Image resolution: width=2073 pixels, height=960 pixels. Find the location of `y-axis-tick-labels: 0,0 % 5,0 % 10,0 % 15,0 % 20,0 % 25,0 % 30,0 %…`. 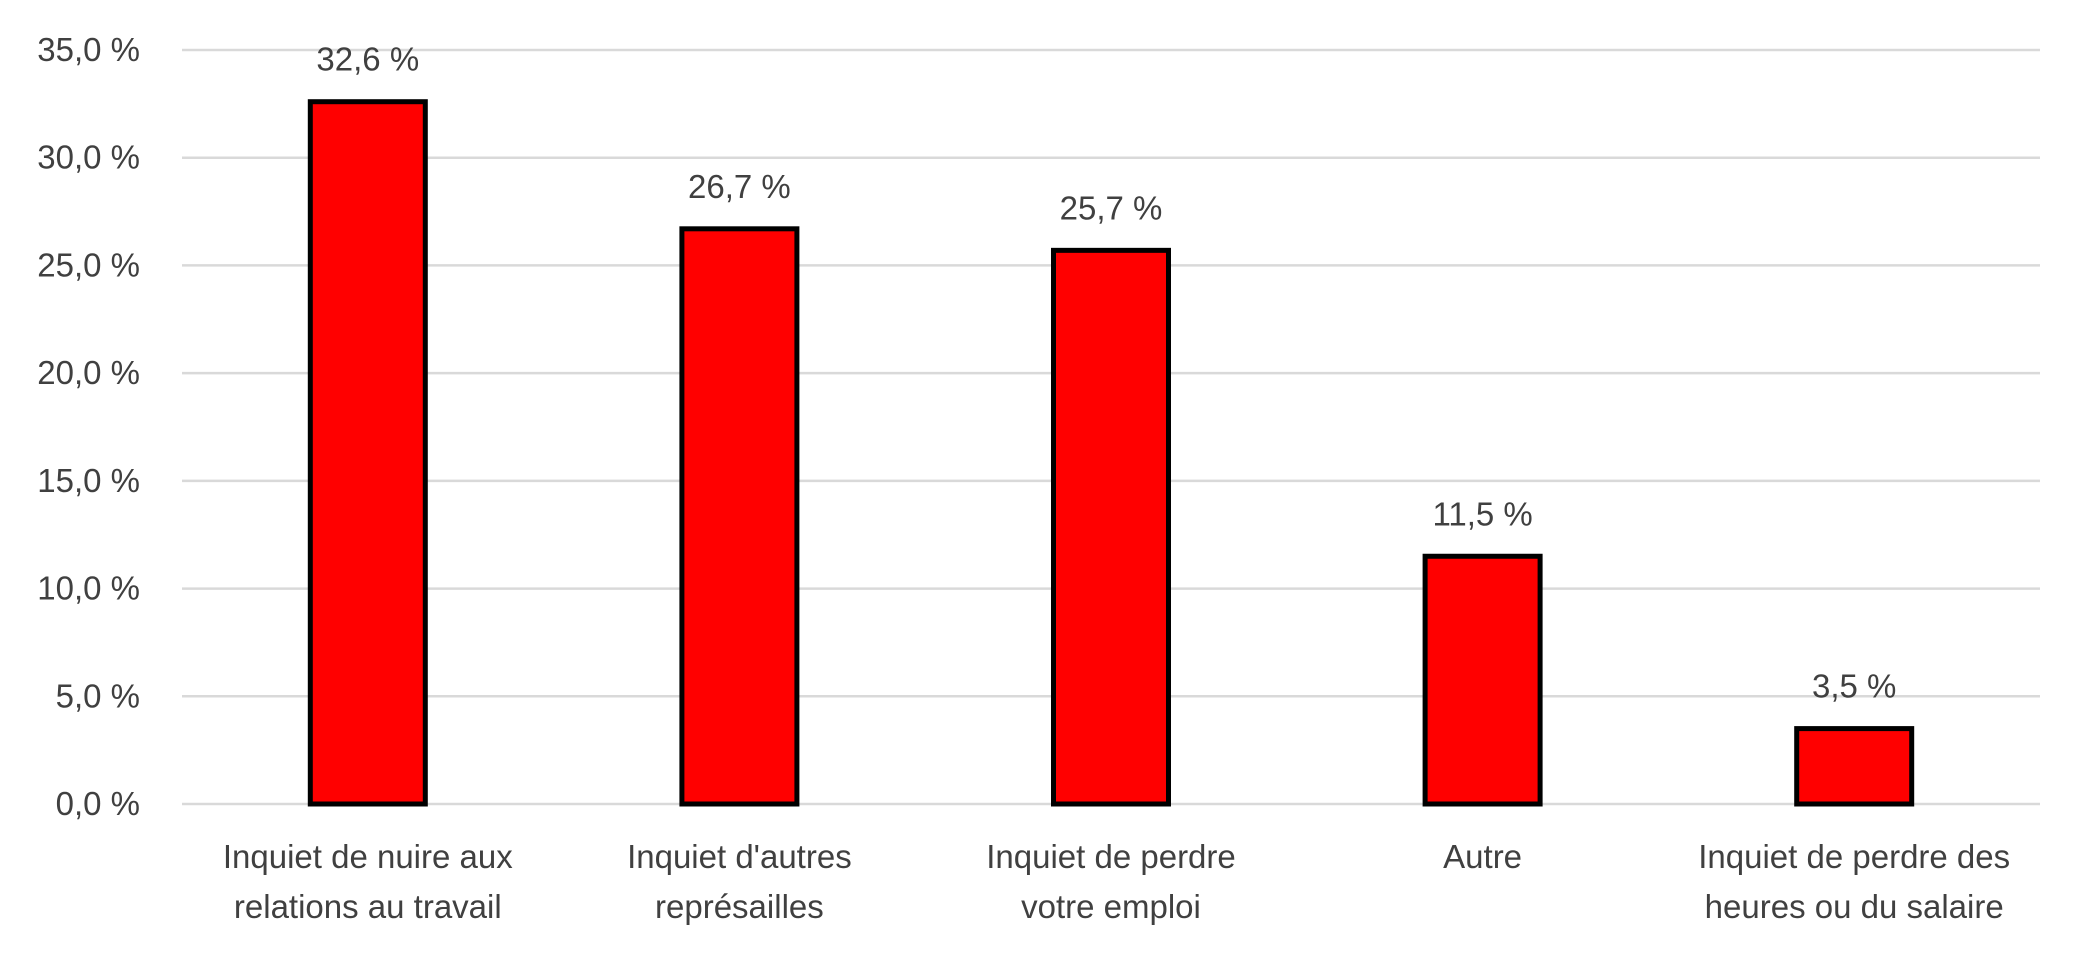

y-axis-tick-labels: 0,0 % 5,0 % 10,0 % 15,0 % 20,0 % 25,0 % 30,0 %… is located at coordinates (88, 426).